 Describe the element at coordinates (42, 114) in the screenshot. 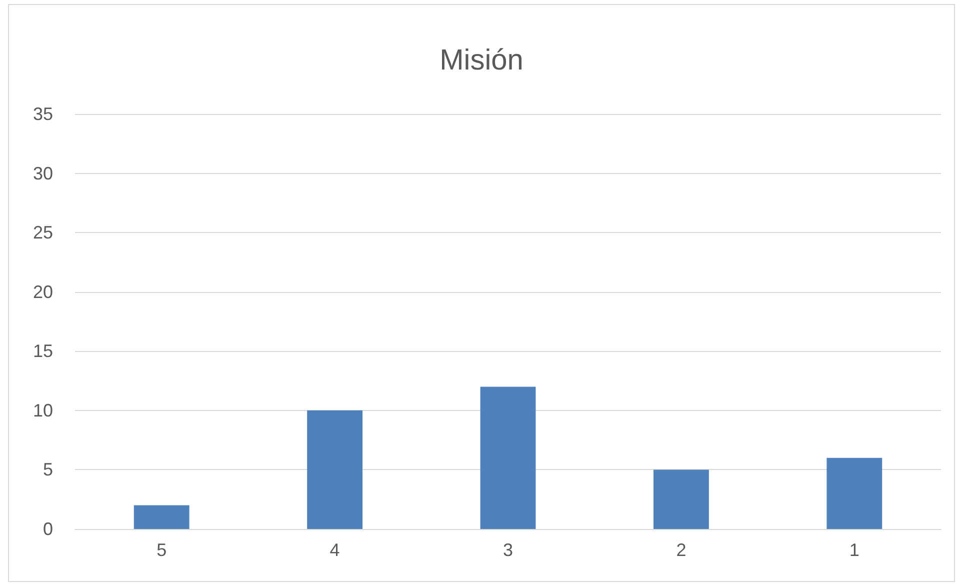

I see `y-tick-label: 35` at that location.